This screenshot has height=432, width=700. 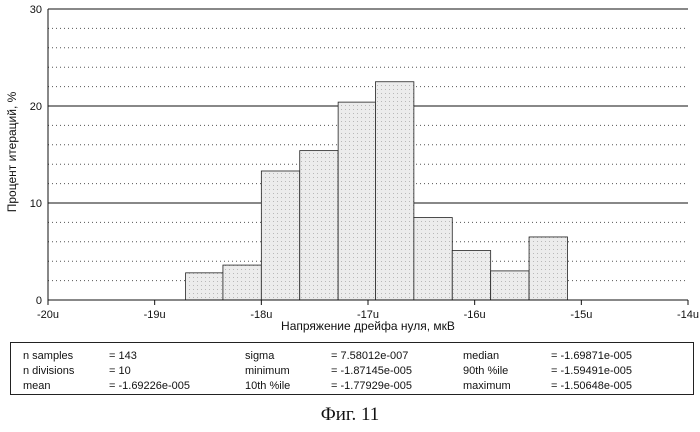 I want to click on minimum-label: minimum, so click(x=267, y=371).